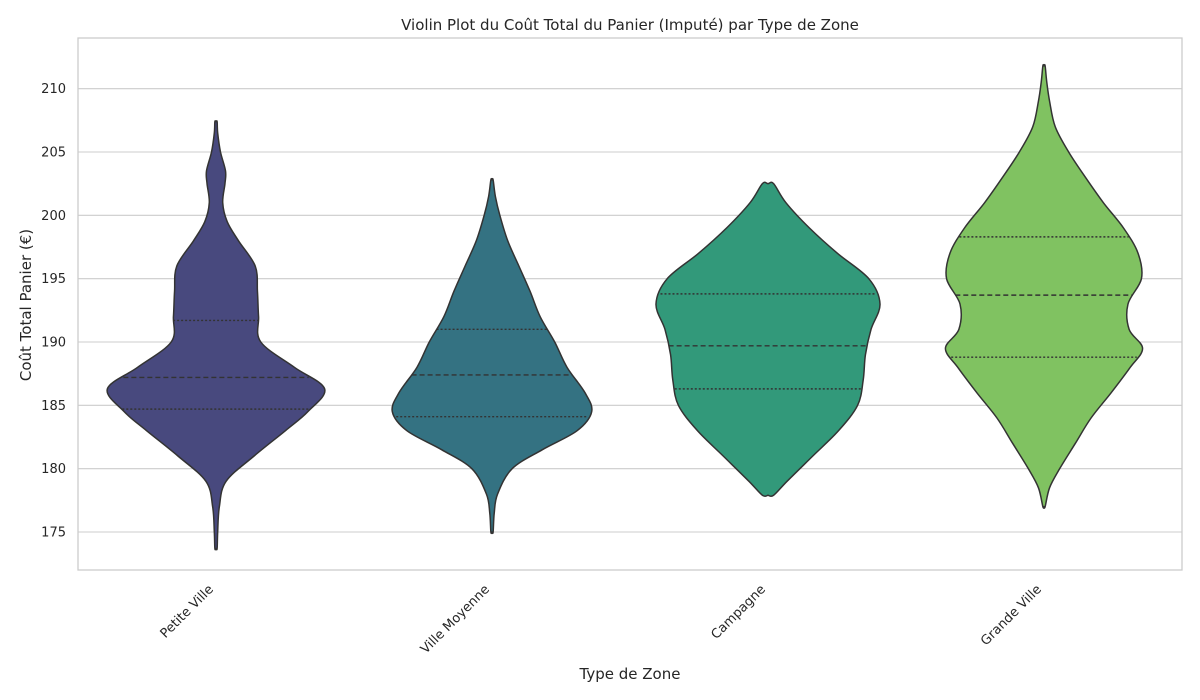 The image size is (1200, 700). I want to click on y-tick-label: 200, so click(53, 216).